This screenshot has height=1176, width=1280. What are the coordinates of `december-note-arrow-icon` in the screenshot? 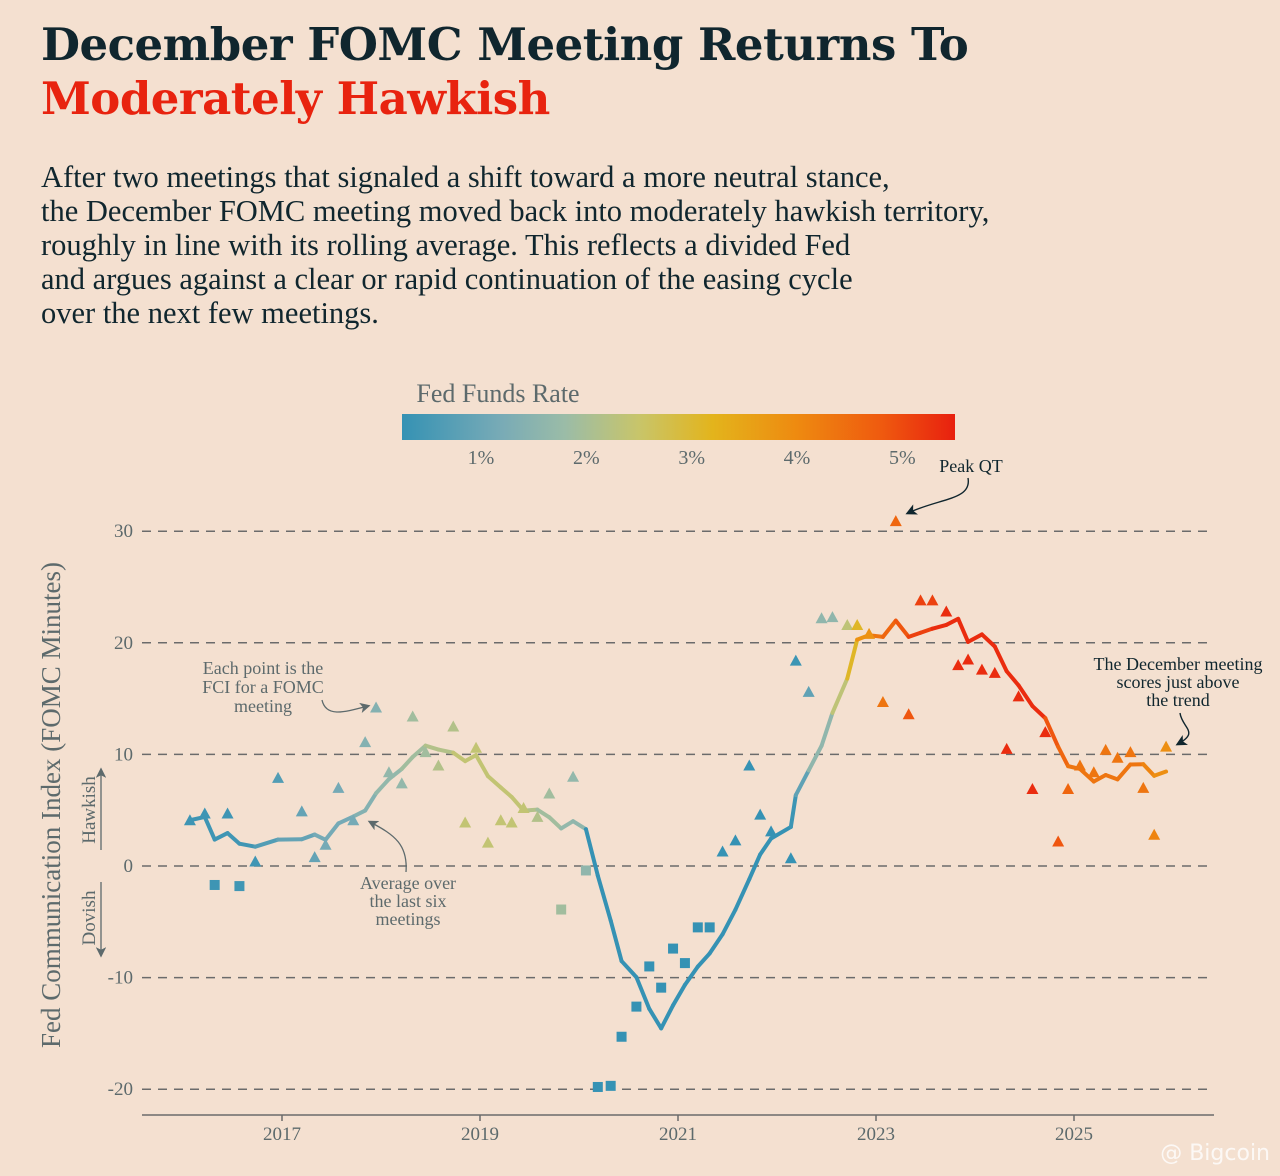 It's located at (1182, 729).